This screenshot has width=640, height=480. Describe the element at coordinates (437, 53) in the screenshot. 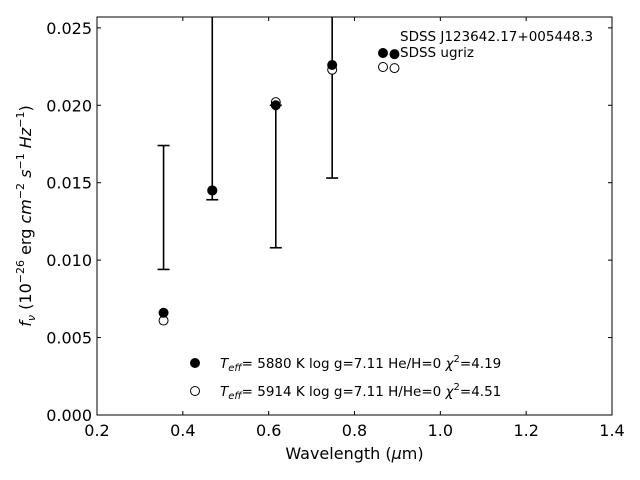

I see `legend-top-label-2: SDSS ugriz` at that location.